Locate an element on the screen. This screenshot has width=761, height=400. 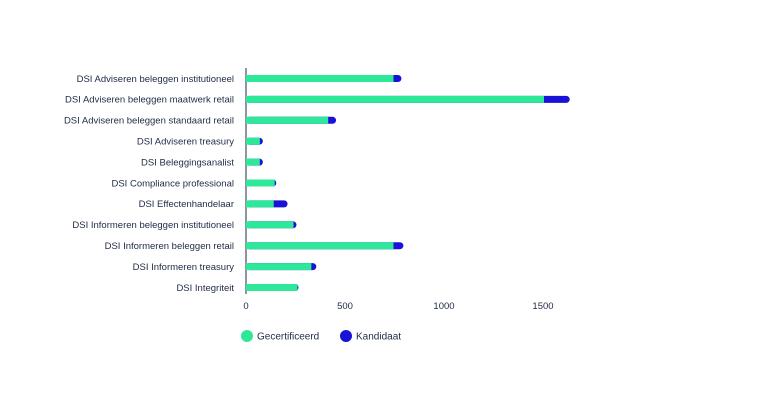
x-tick-label: 0 is located at coordinates (245, 306).